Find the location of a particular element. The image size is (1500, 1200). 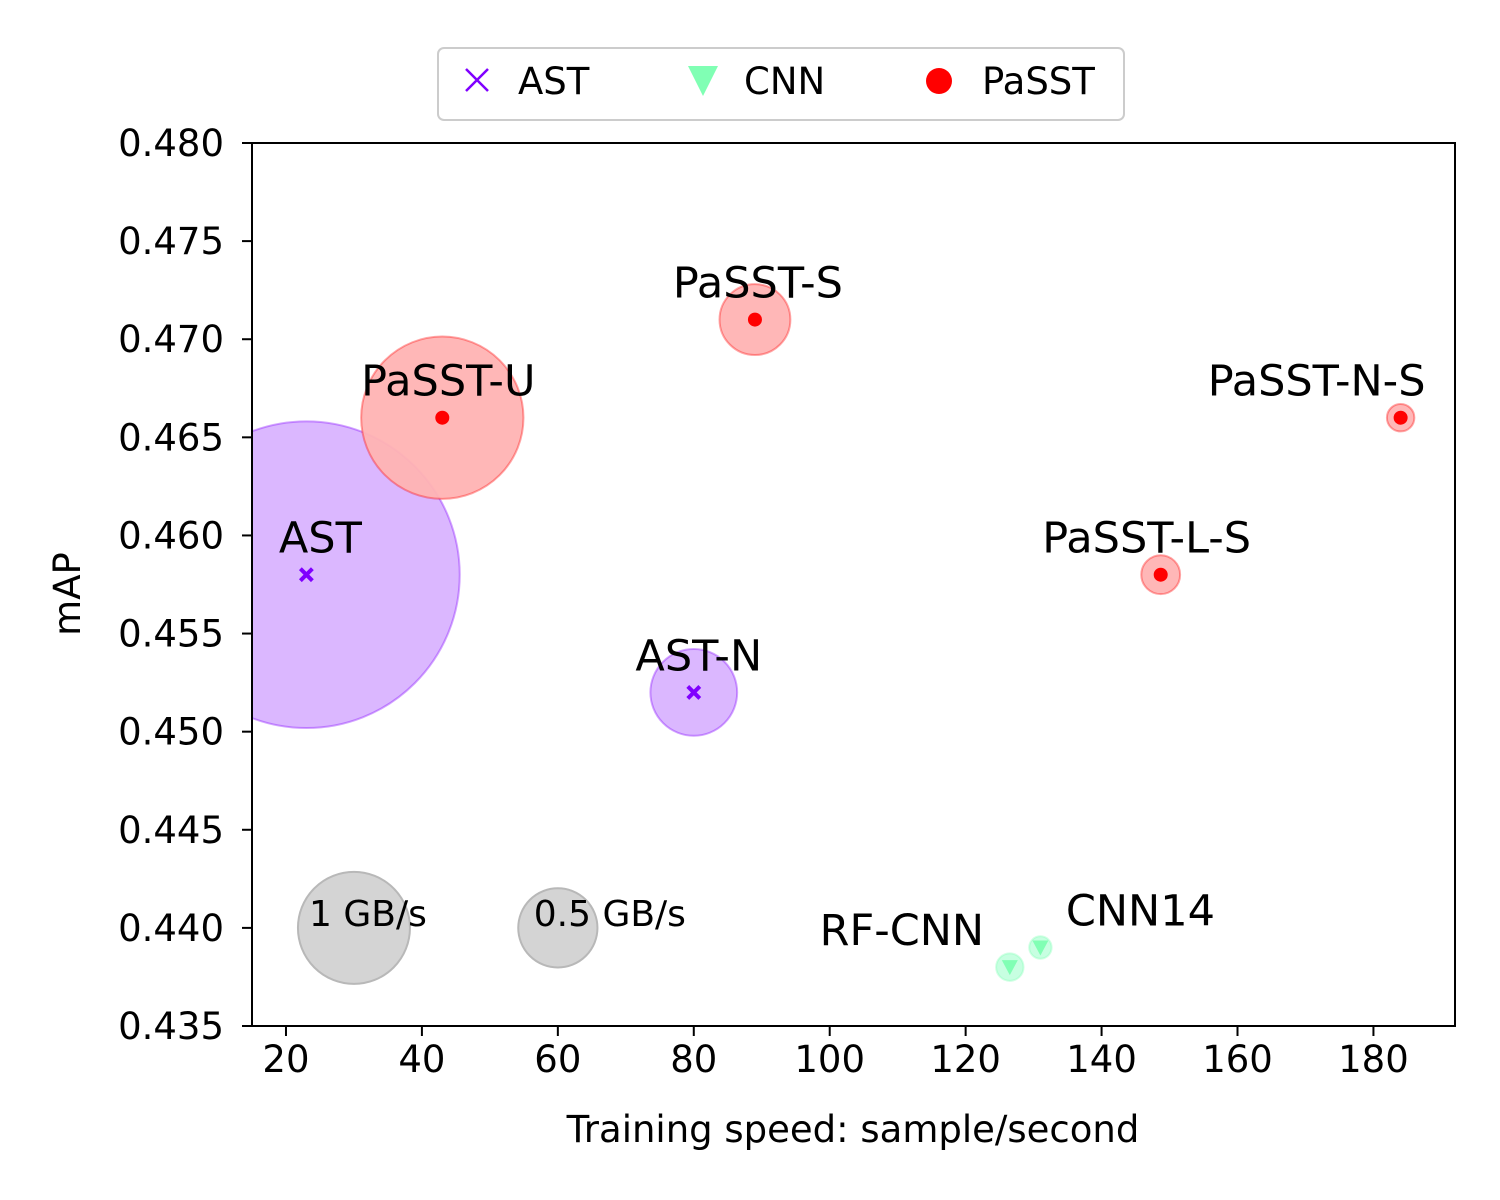

point-label-rf-cnn: RF-CNN is located at coordinates (902, 931).